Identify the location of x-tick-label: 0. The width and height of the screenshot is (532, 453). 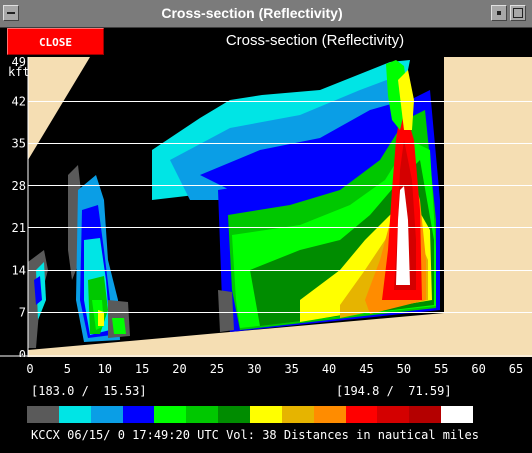
(30, 369).